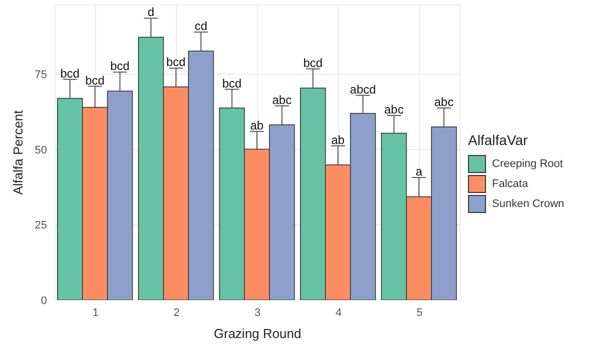  I want to click on x-tick-label: 1, so click(95, 312).